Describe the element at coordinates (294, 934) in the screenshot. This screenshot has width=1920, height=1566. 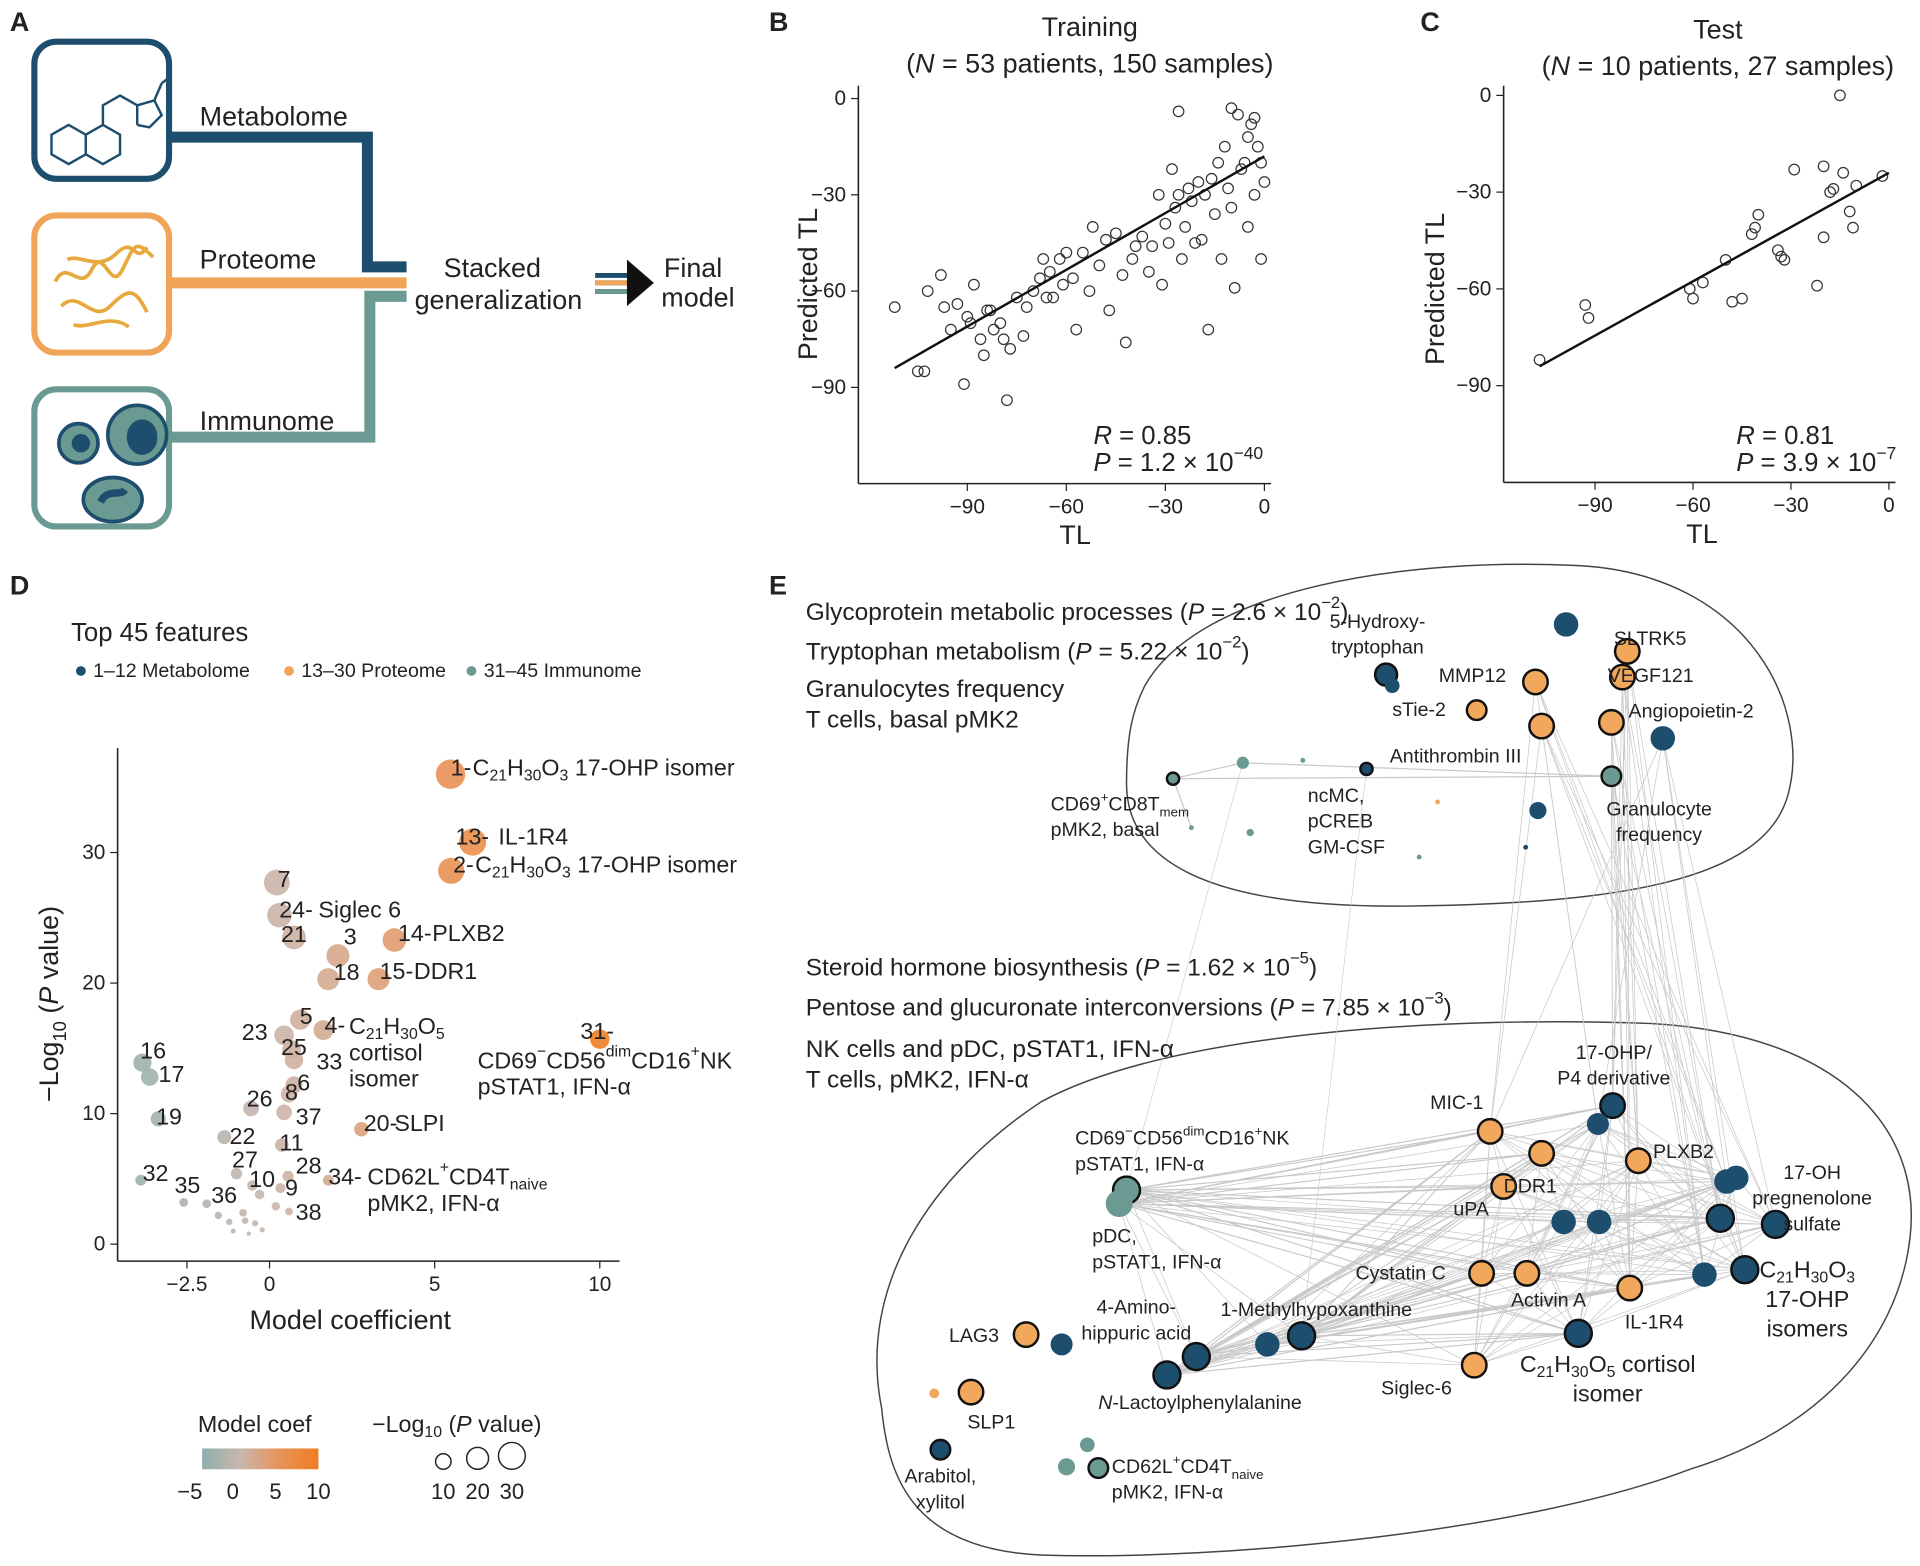
I see `point-label: 21` at that location.